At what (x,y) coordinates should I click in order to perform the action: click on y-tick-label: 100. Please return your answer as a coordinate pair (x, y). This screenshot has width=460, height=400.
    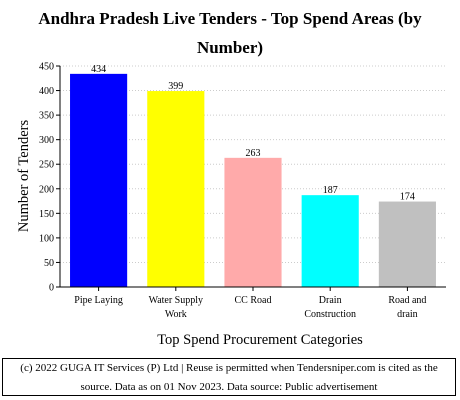
    Looking at the image, I should click on (46, 238).